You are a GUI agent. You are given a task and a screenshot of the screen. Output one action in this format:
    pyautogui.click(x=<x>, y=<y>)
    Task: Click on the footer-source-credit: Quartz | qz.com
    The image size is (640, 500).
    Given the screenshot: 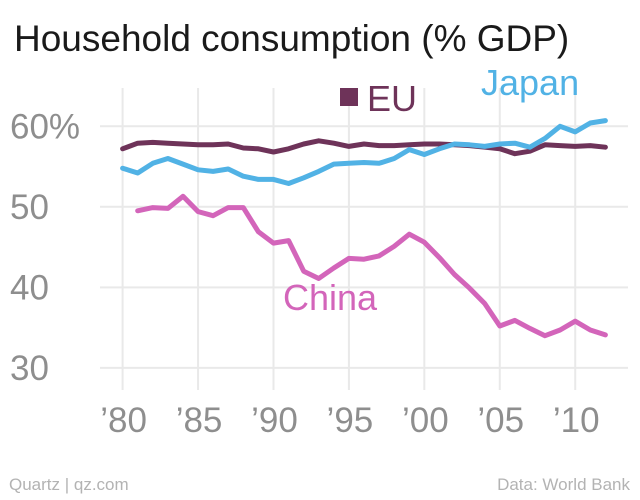 What is the action you would take?
    pyautogui.click(x=69, y=484)
    